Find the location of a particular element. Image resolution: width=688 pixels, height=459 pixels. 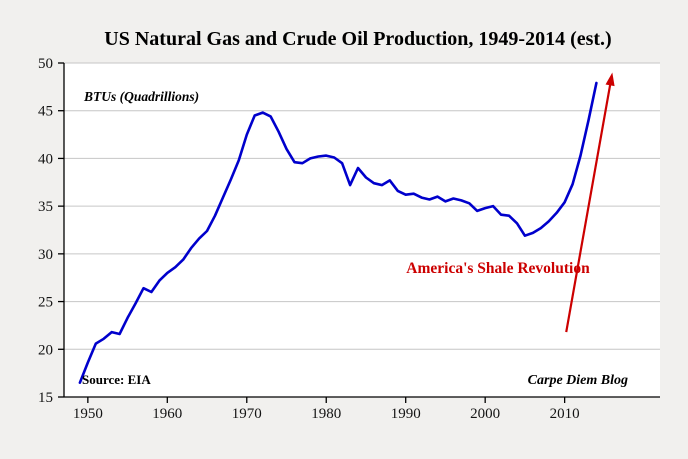

shale-revolution-arrowhead is located at coordinates (610, 79).